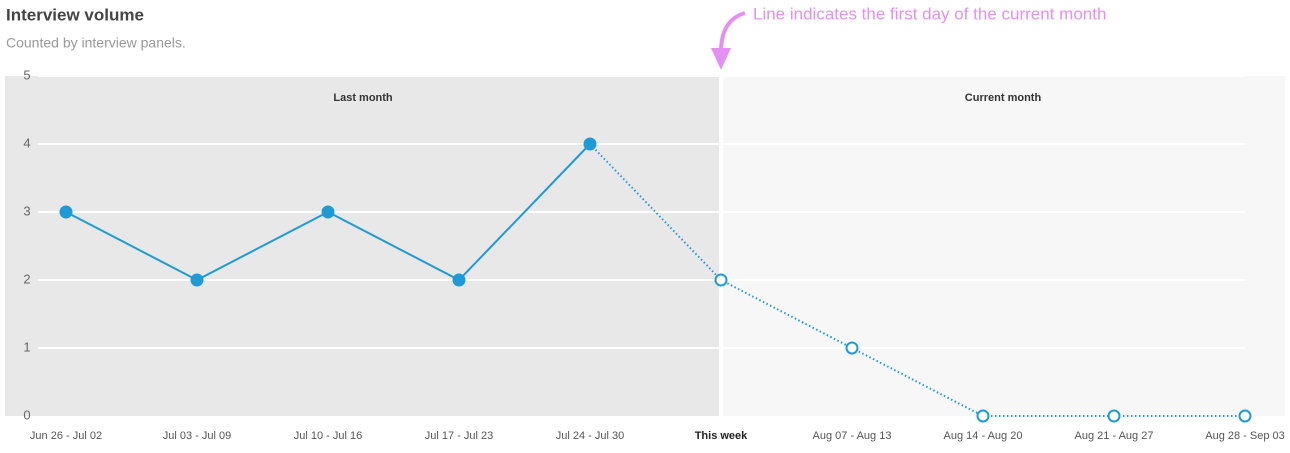 Image resolution: width=1290 pixels, height=453 pixels. What do you see at coordinates (852, 436) in the screenshot?
I see `x-tick-label: Aug 07 - Aug 13` at bounding box center [852, 436].